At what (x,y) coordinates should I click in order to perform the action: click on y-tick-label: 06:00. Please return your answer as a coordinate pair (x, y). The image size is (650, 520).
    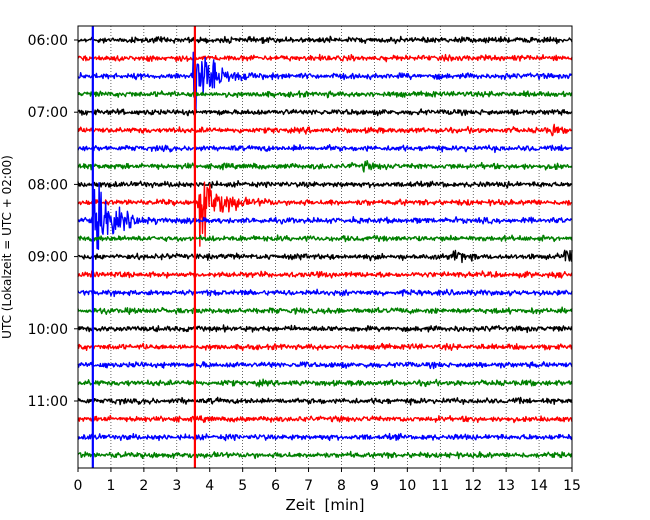
    Looking at the image, I should click on (48, 41).